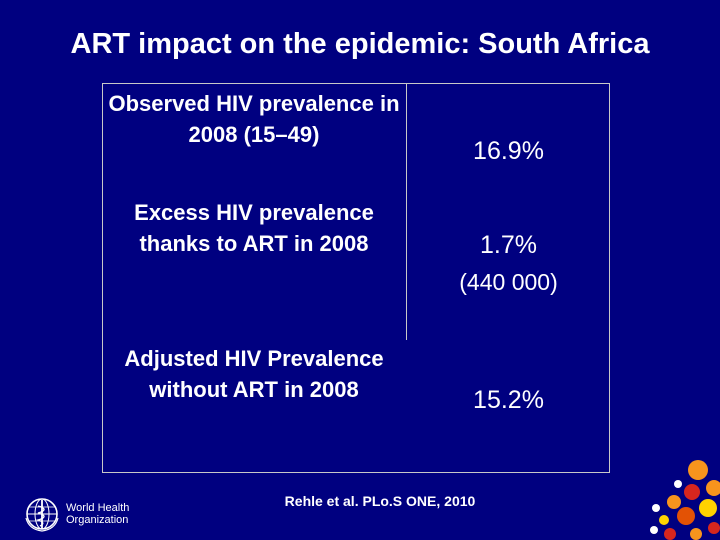 The width and height of the screenshot is (720, 540). What do you see at coordinates (380, 501) in the screenshot?
I see `citation: Rehle et al. PLo.S ONE, 2010` at bounding box center [380, 501].